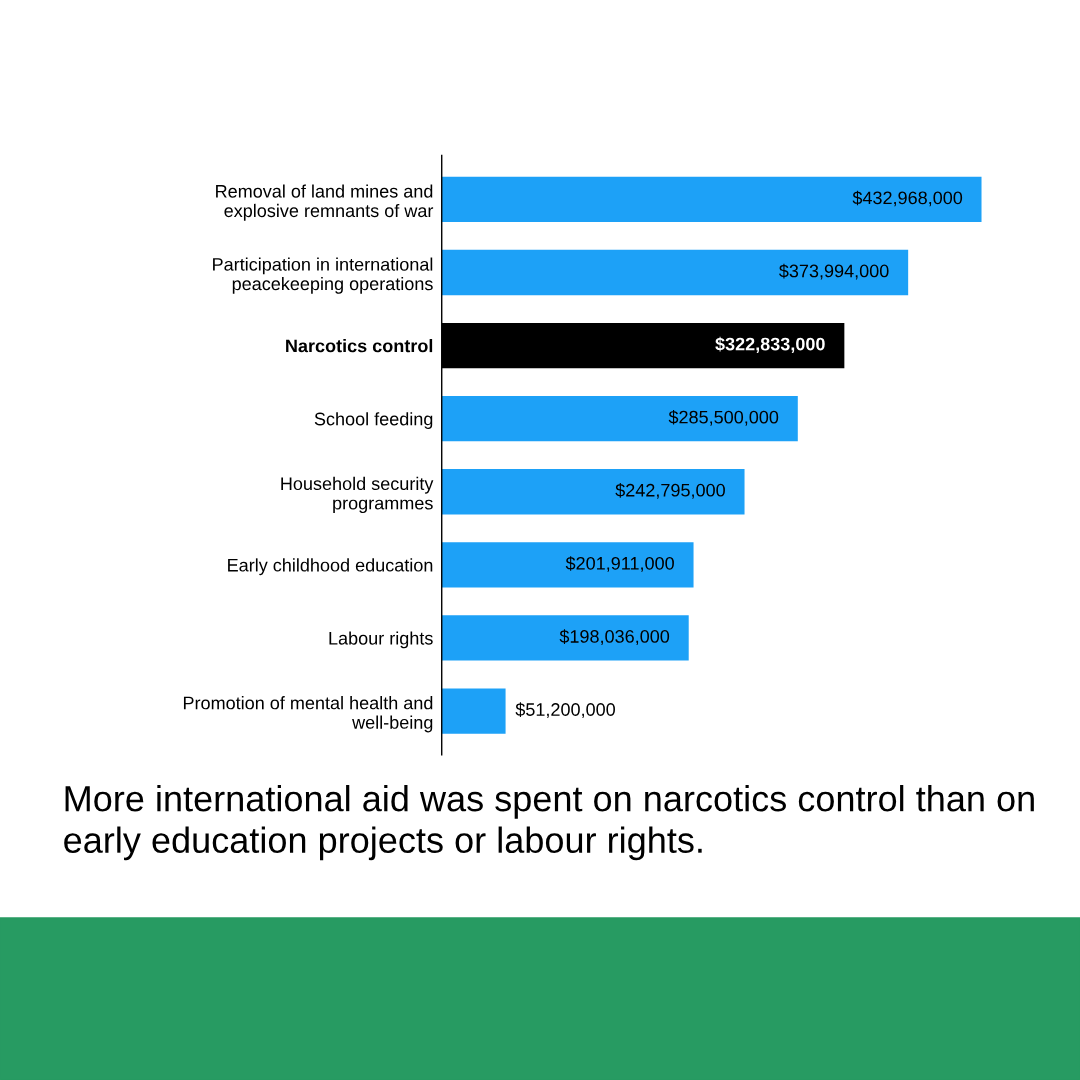 This screenshot has width=1080, height=1080. I want to click on data-label: $242,795,000, so click(670, 491).